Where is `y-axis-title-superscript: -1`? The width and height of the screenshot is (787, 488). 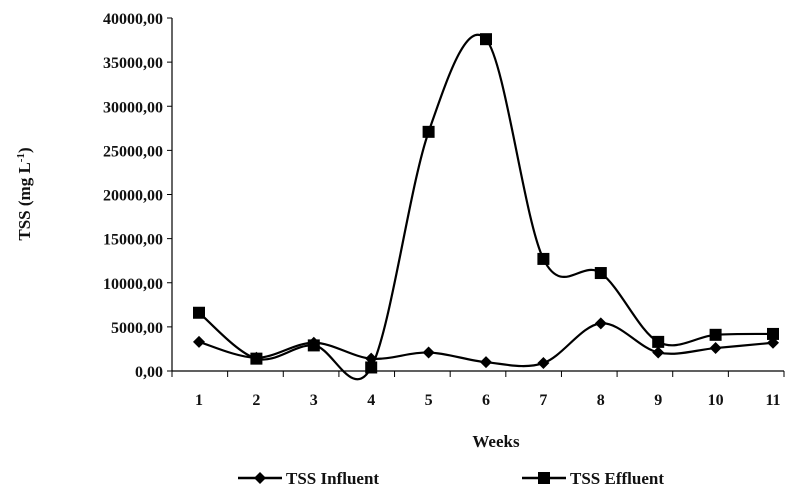
y-axis-title-superscript: -1 is located at coordinates (21, 157).